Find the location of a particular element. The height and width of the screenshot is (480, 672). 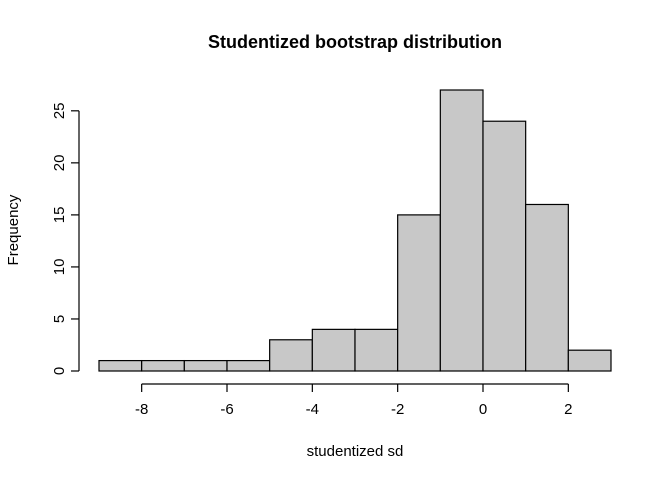

y-tick-label: 15 is located at coordinates (59, 215).